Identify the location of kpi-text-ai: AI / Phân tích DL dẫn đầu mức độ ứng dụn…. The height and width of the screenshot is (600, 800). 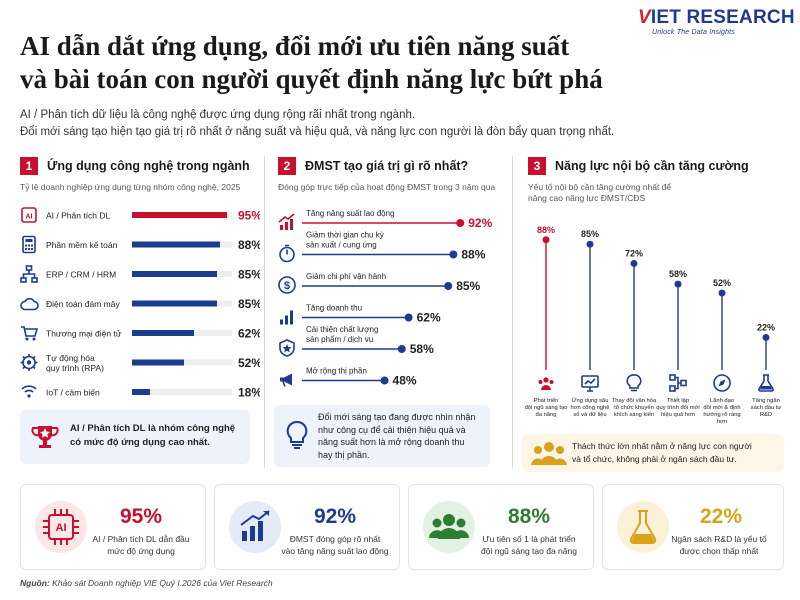
(141, 545).